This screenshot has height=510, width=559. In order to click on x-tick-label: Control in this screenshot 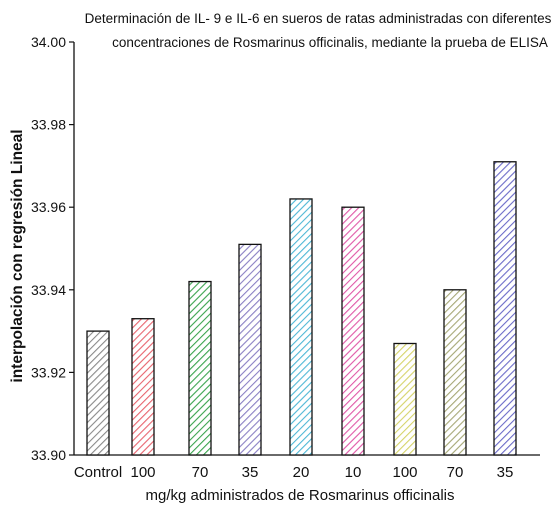, I will do `click(98, 472)`.